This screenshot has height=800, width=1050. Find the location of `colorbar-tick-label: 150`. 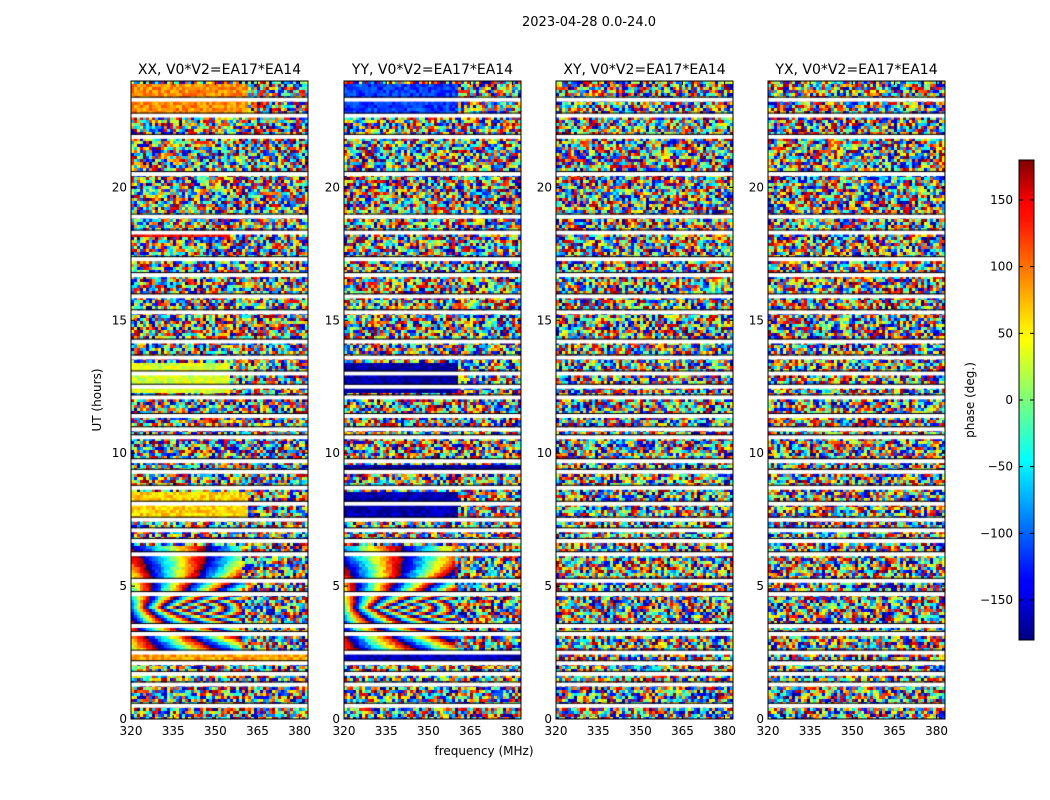

colorbar-tick-label: 150 is located at coordinates (1001, 200).